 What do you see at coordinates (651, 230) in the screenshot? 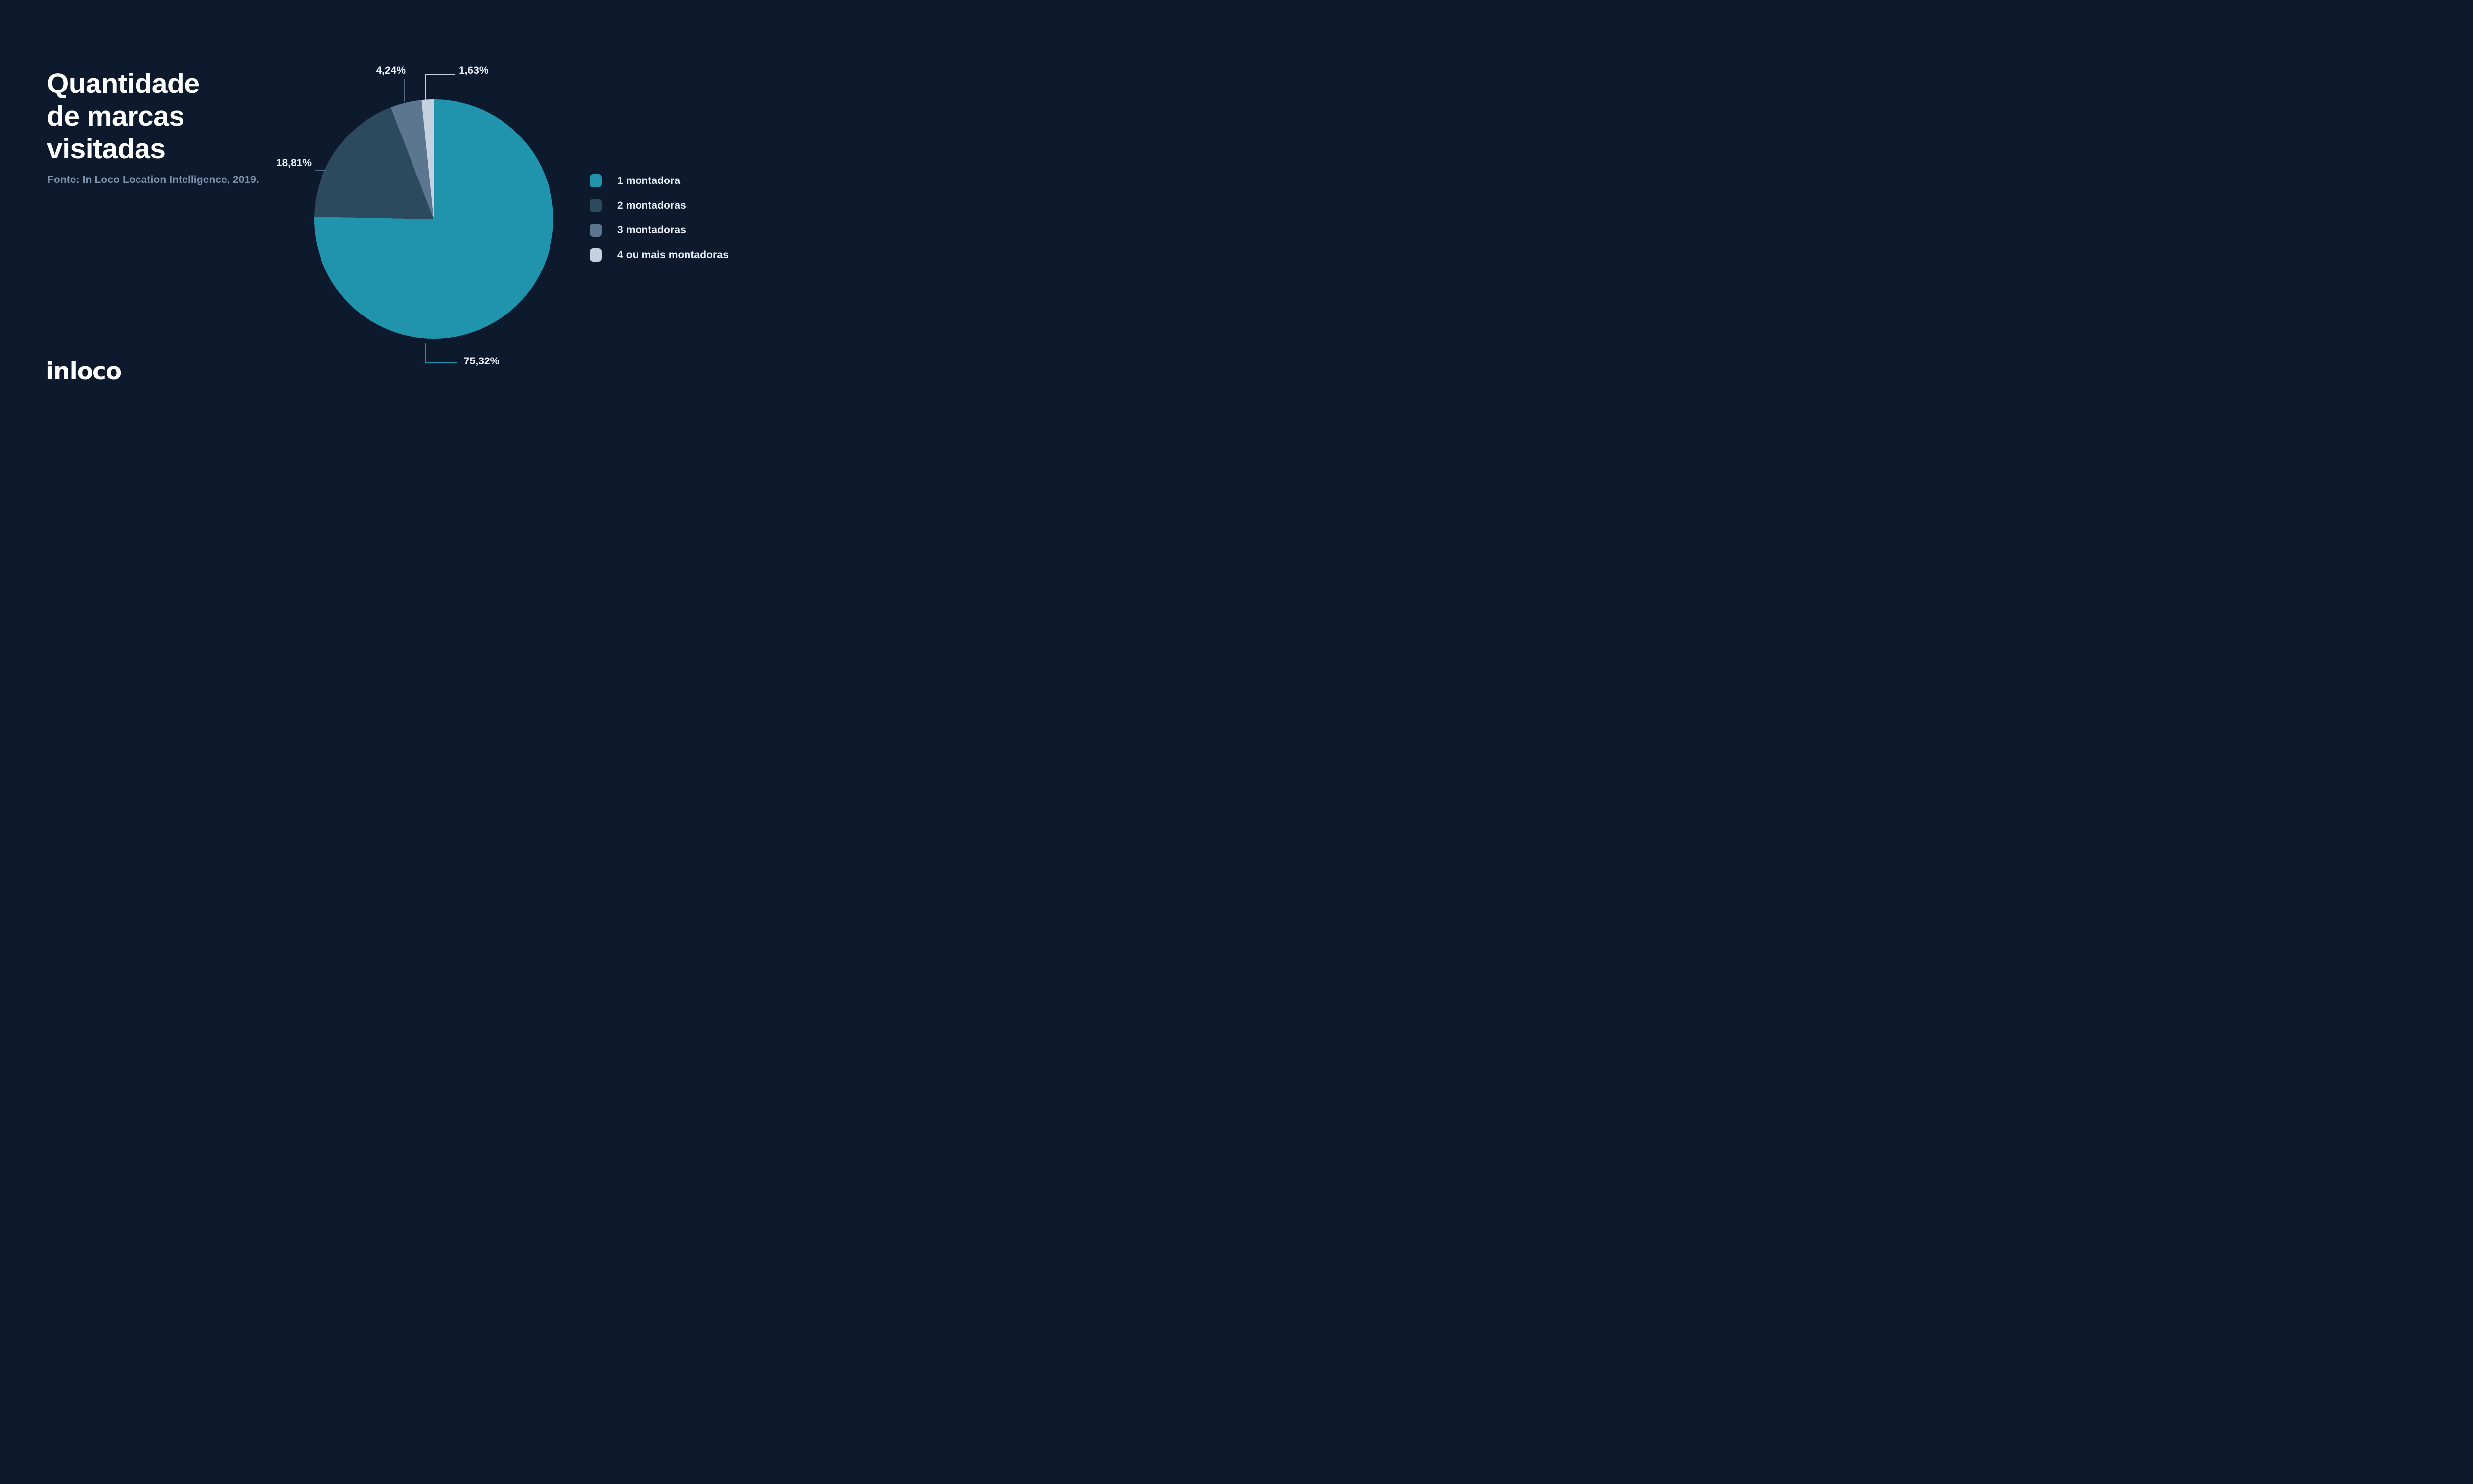
I see `legend-label-3-montadoras: 3 montadoras` at bounding box center [651, 230].